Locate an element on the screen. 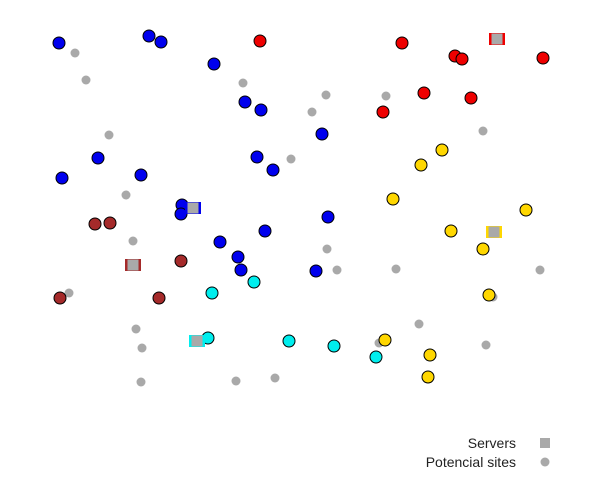 The height and width of the screenshot is (480, 600). legend-label-servers: Servers is located at coordinates (492, 443).